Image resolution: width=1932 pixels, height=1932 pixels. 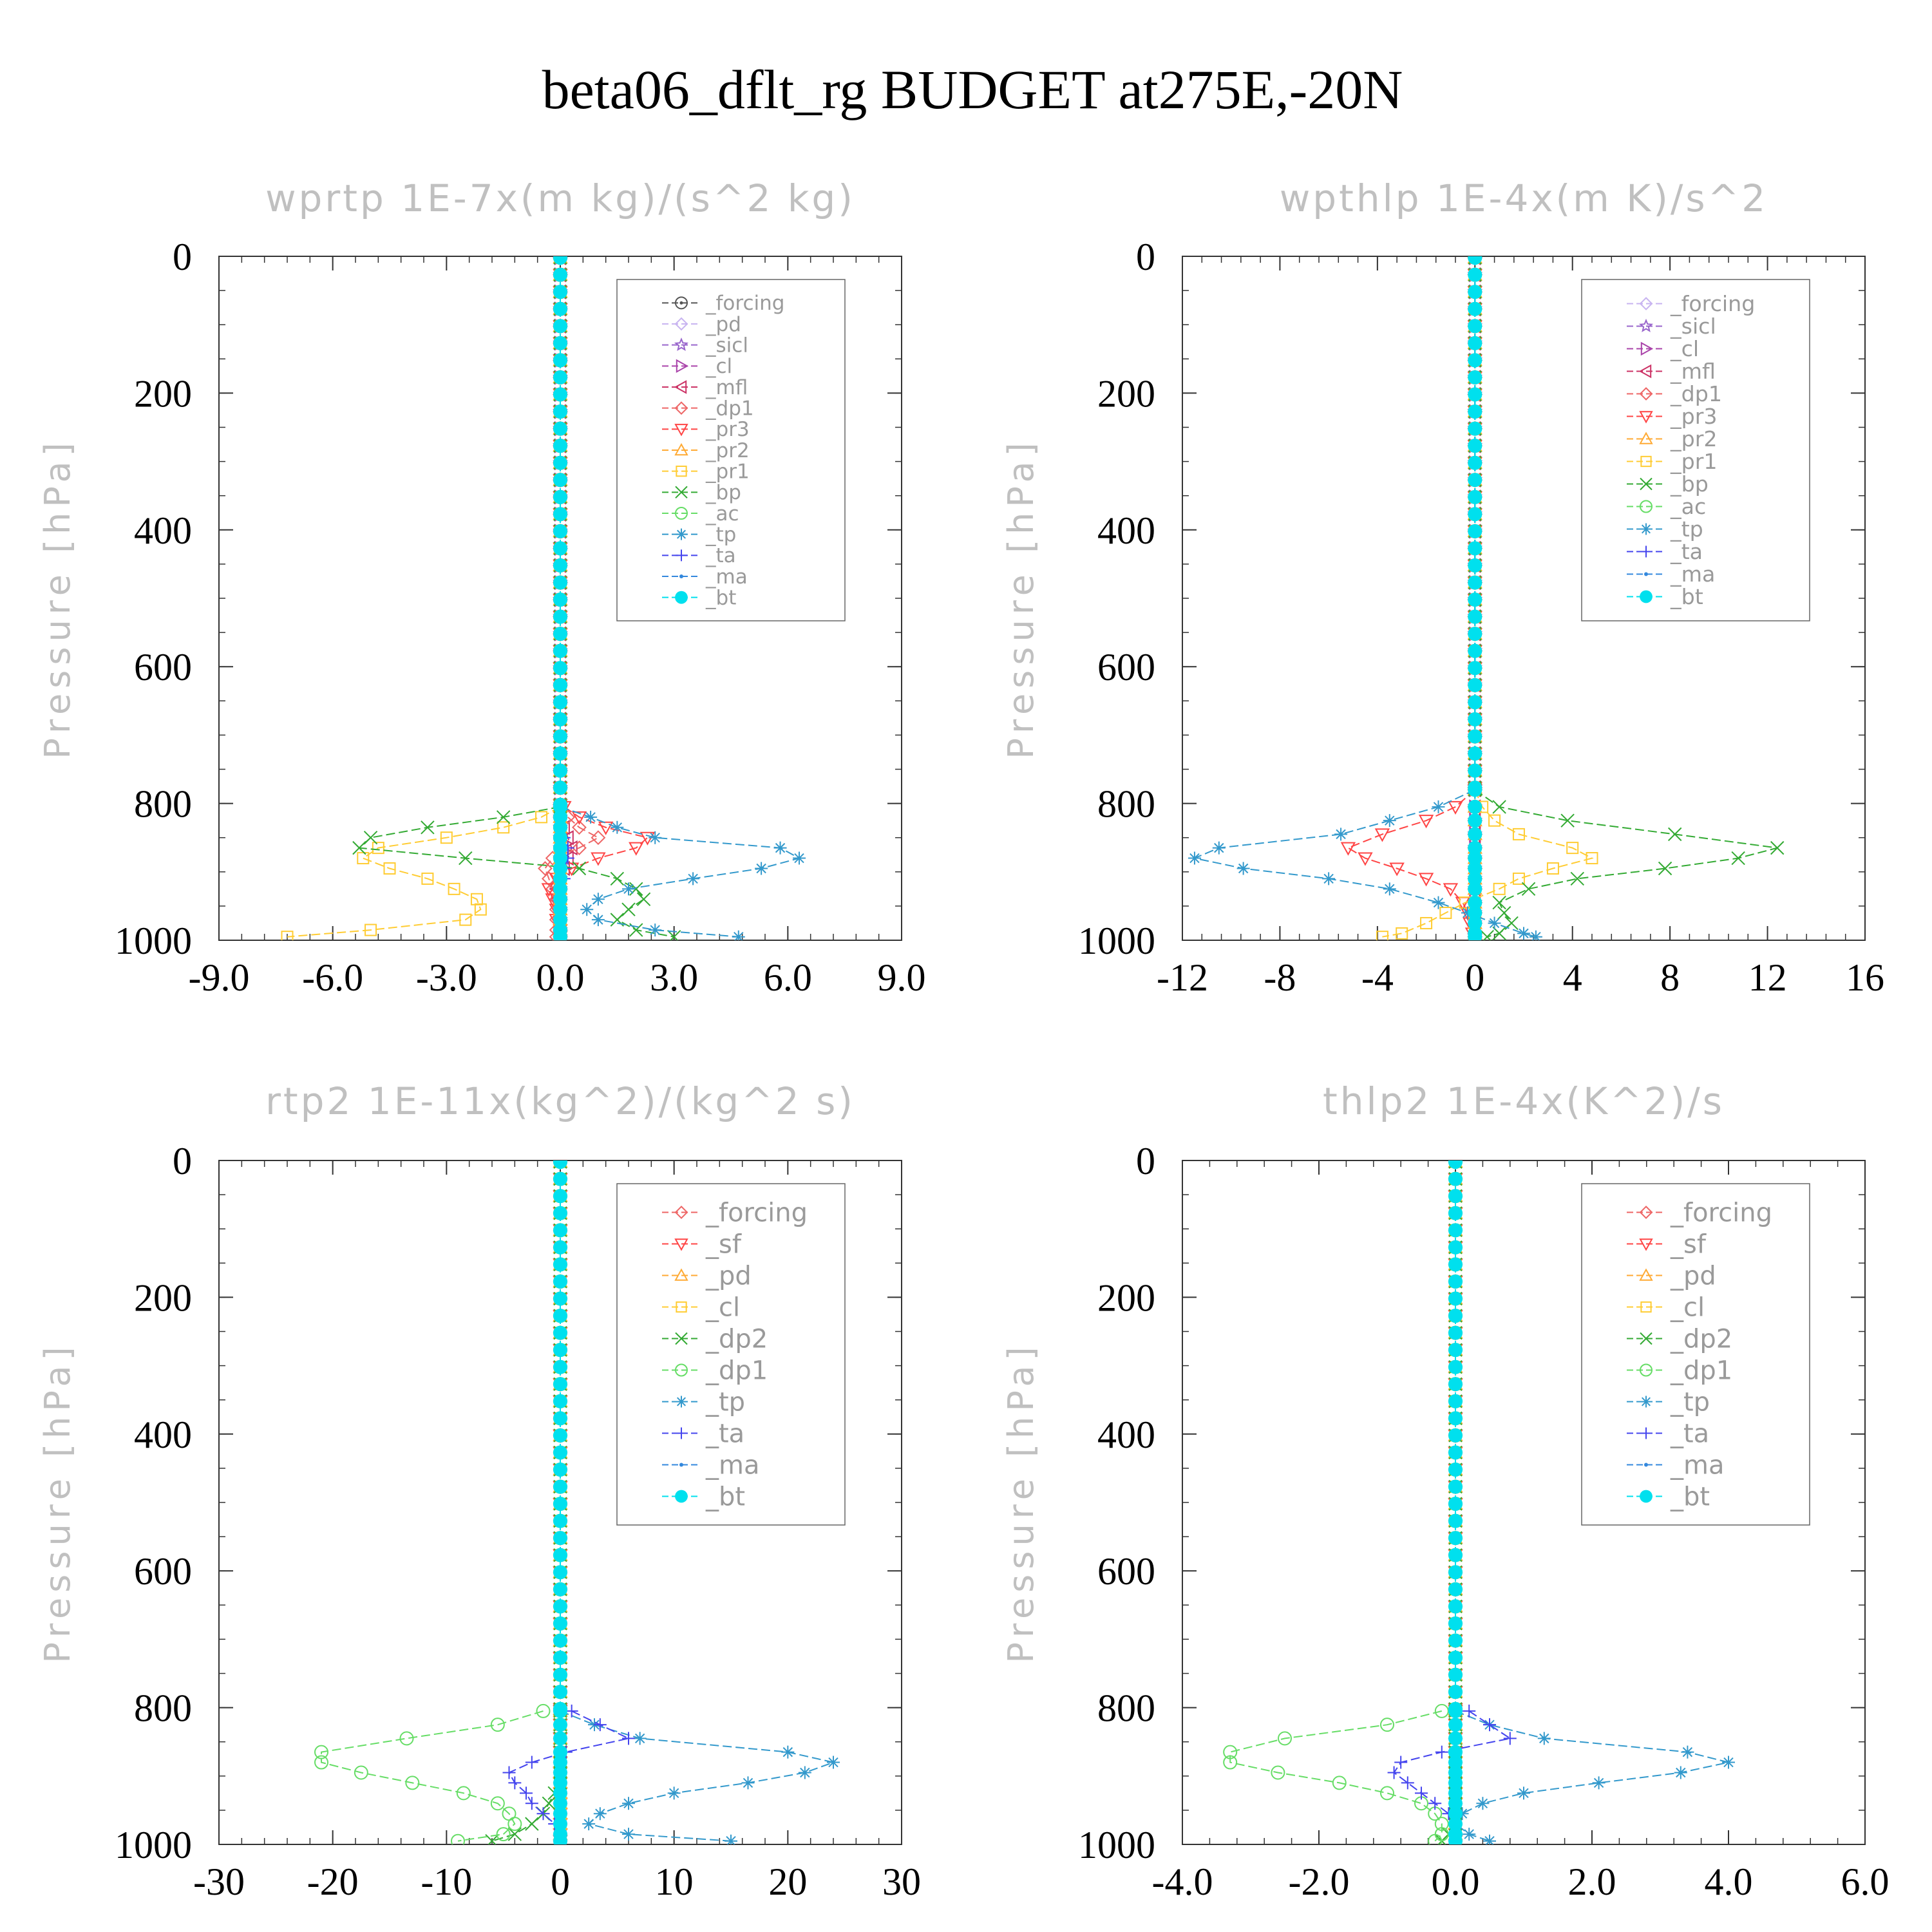 I want to click on legend: _forcing_sf_pd_cl_dp2_dp1_tp_ta_ma_bt, so click(x=731, y=1354).